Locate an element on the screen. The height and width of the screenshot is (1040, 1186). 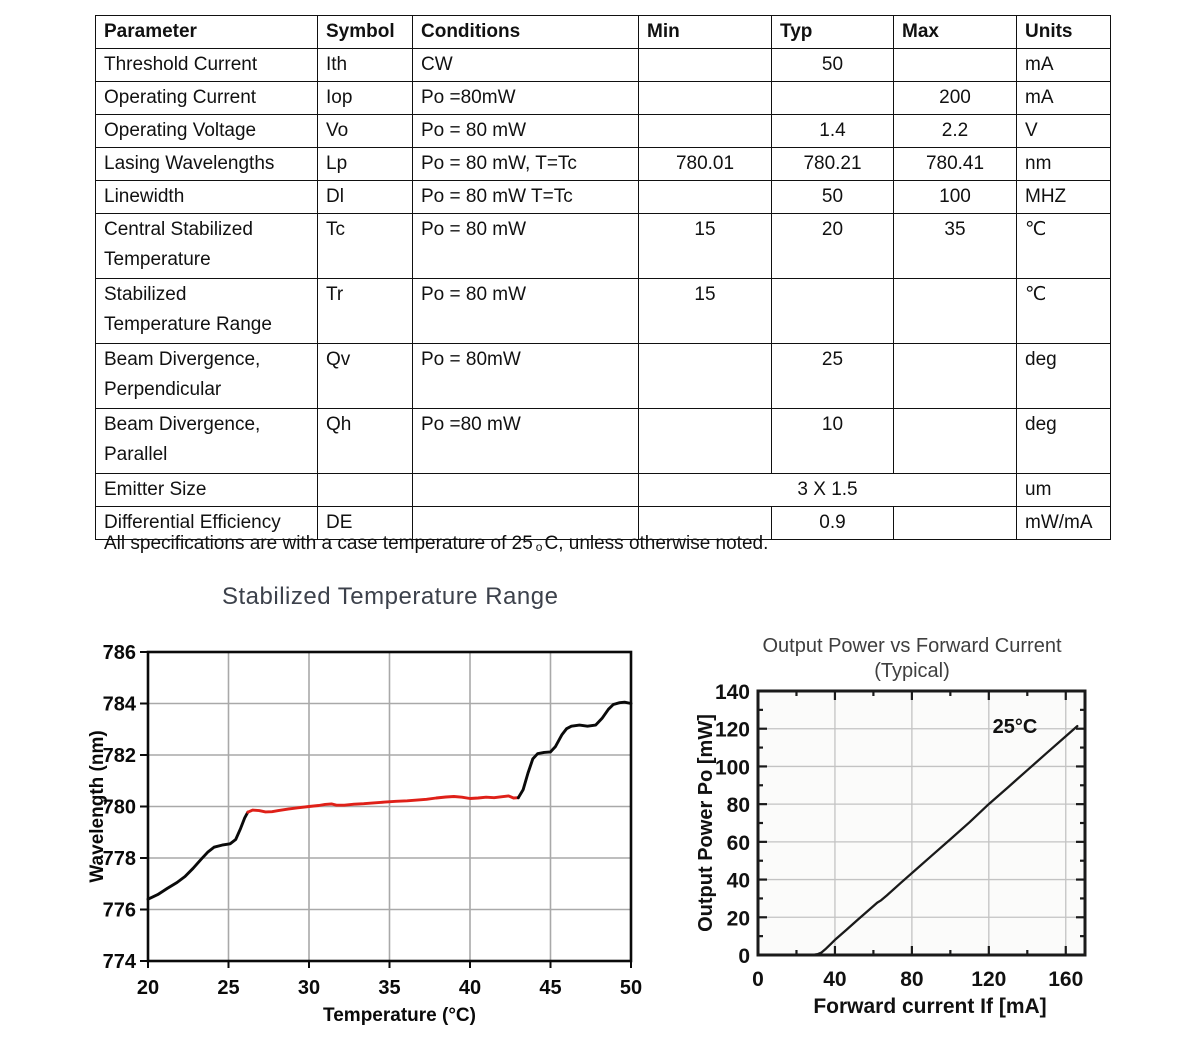
cell-parameter: Beam Divergence, Parallel is located at coordinates (206, 441).